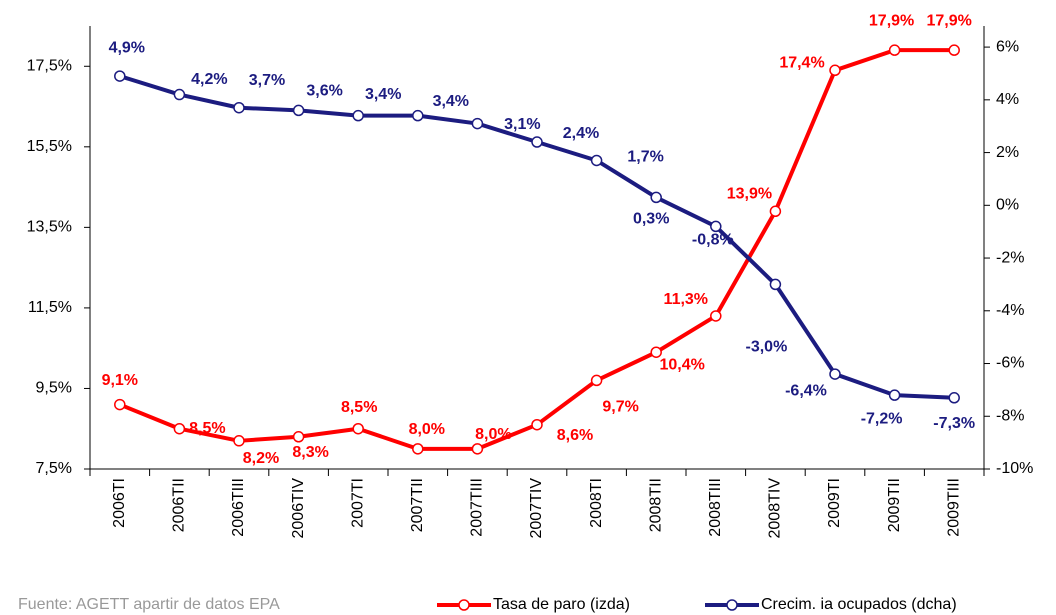 The width and height of the screenshot is (1056, 615). I want to click on value-label: -7,2%, so click(882, 418).